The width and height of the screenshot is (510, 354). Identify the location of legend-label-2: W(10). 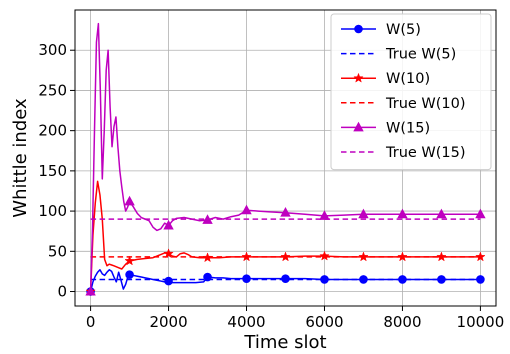
(408, 79).